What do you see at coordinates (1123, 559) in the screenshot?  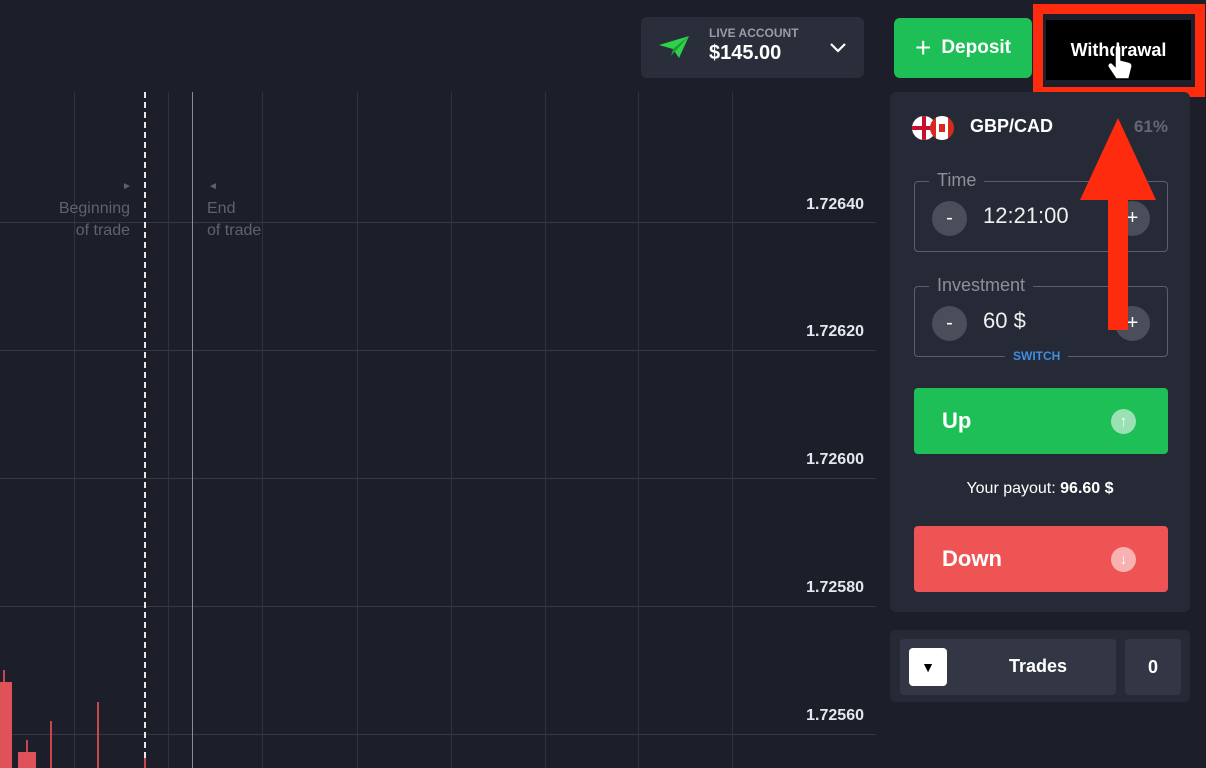 I see `arrow-down-icon: ↓` at bounding box center [1123, 559].